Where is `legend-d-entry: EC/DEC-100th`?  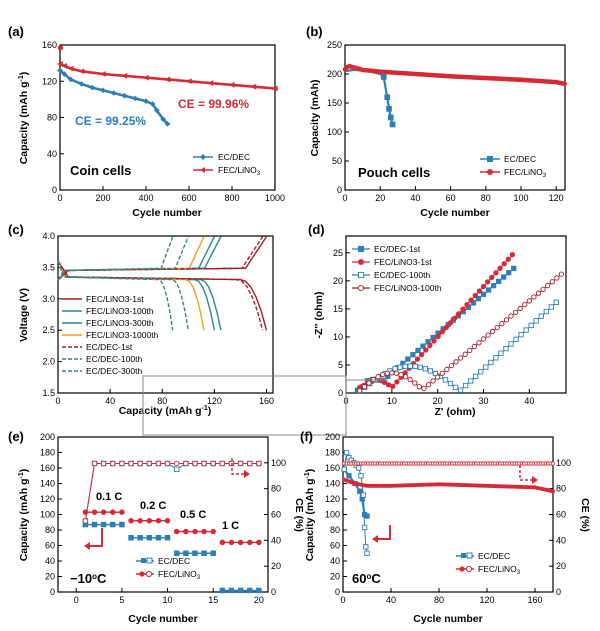
legend-d-entry: EC/DEC-100th is located at coordinates (402, 275).